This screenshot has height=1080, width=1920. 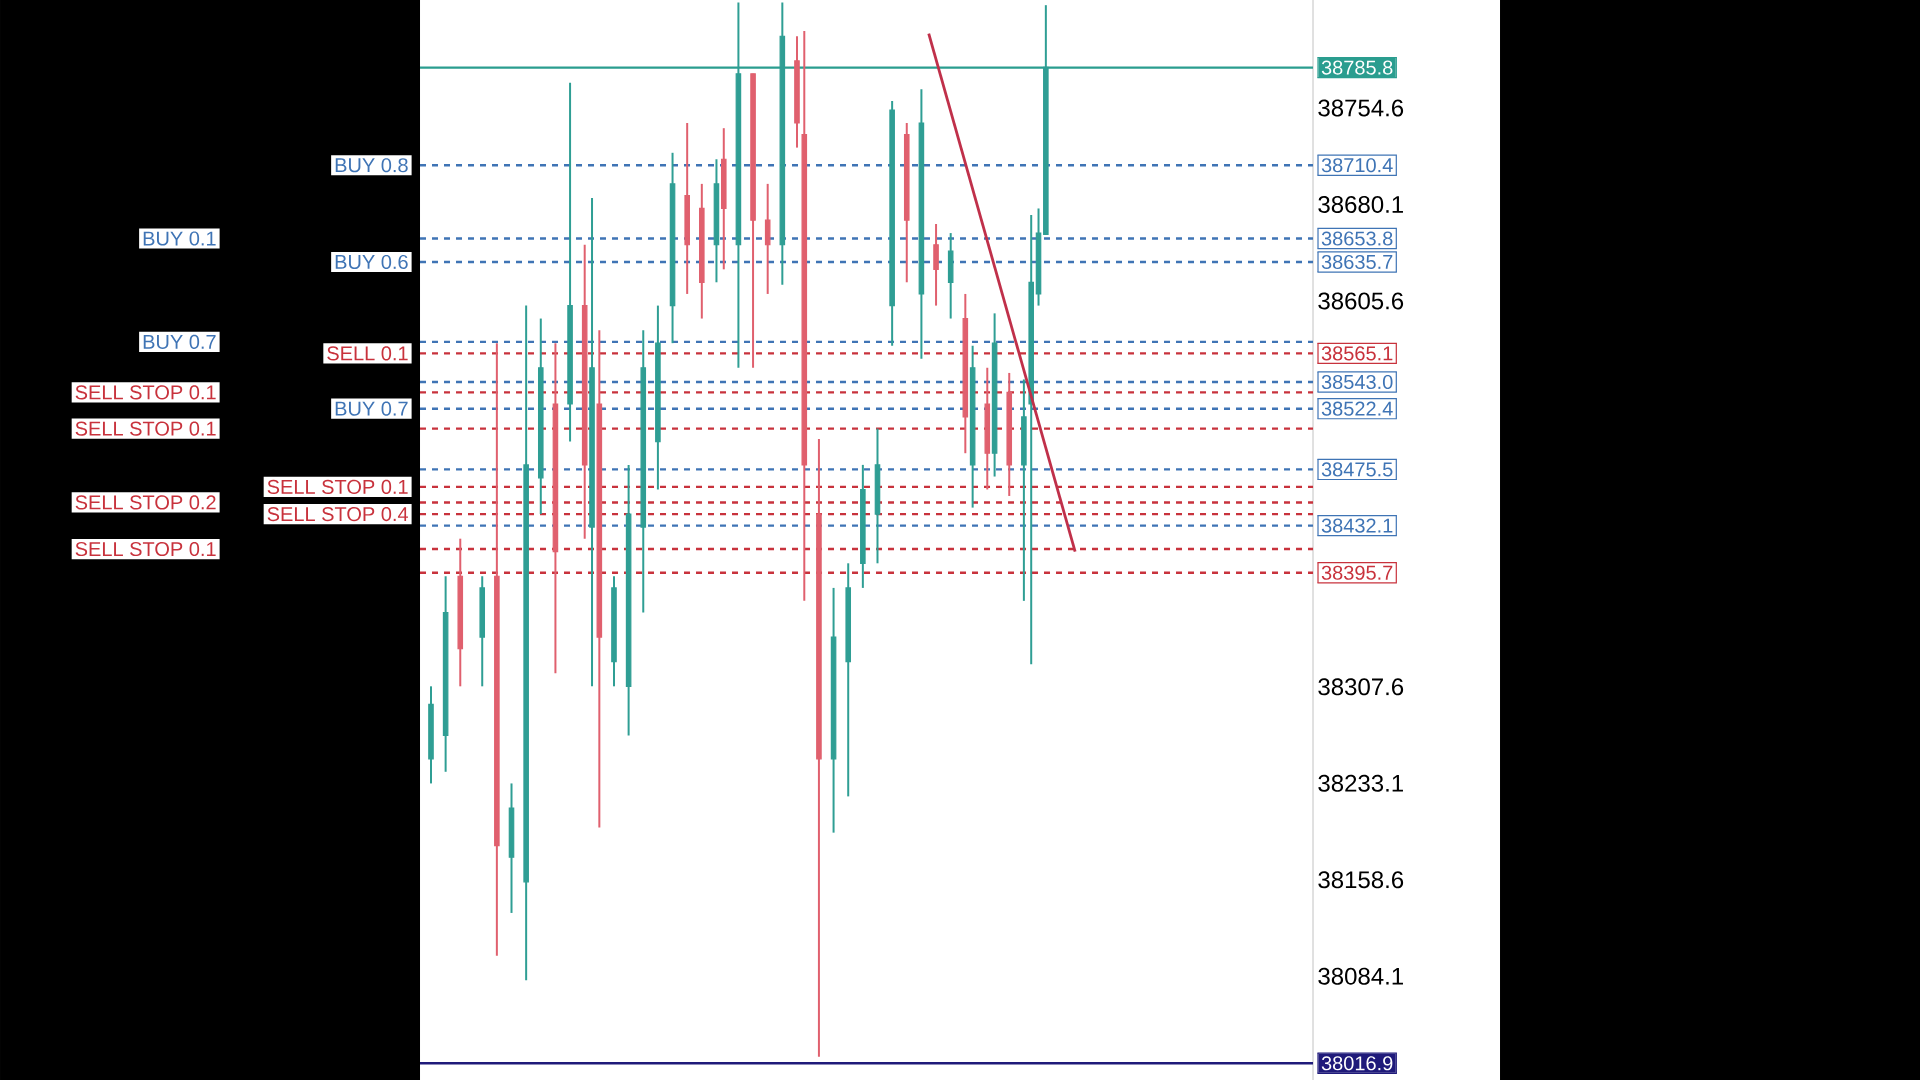 I want to click on y-tick-label: 38395.7, so click(x=1357, y=572).